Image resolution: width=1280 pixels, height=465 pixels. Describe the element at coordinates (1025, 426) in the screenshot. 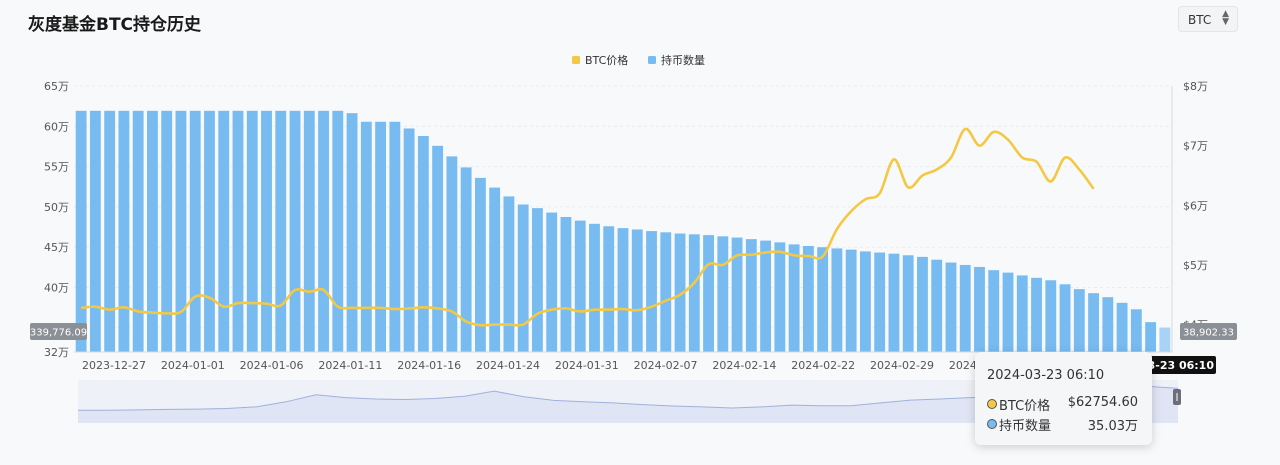

I see `tooltip-label: 持币数量` at that location.